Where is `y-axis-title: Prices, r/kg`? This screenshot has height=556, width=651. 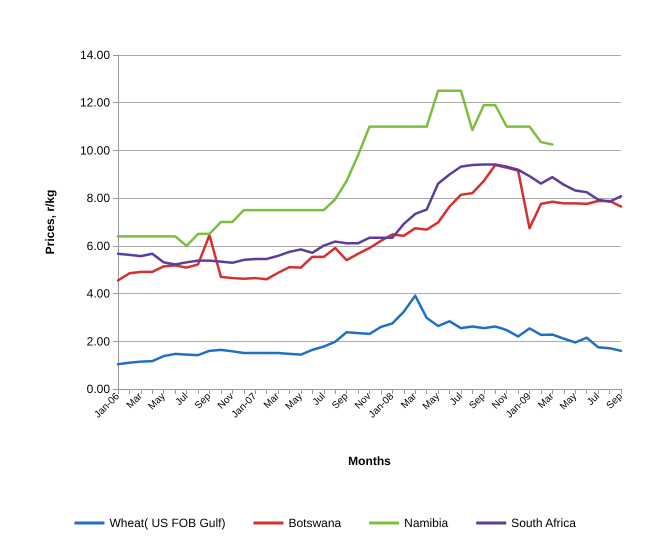 y-axis-title: Prices, r/kg is located at coordinates (50, 222).